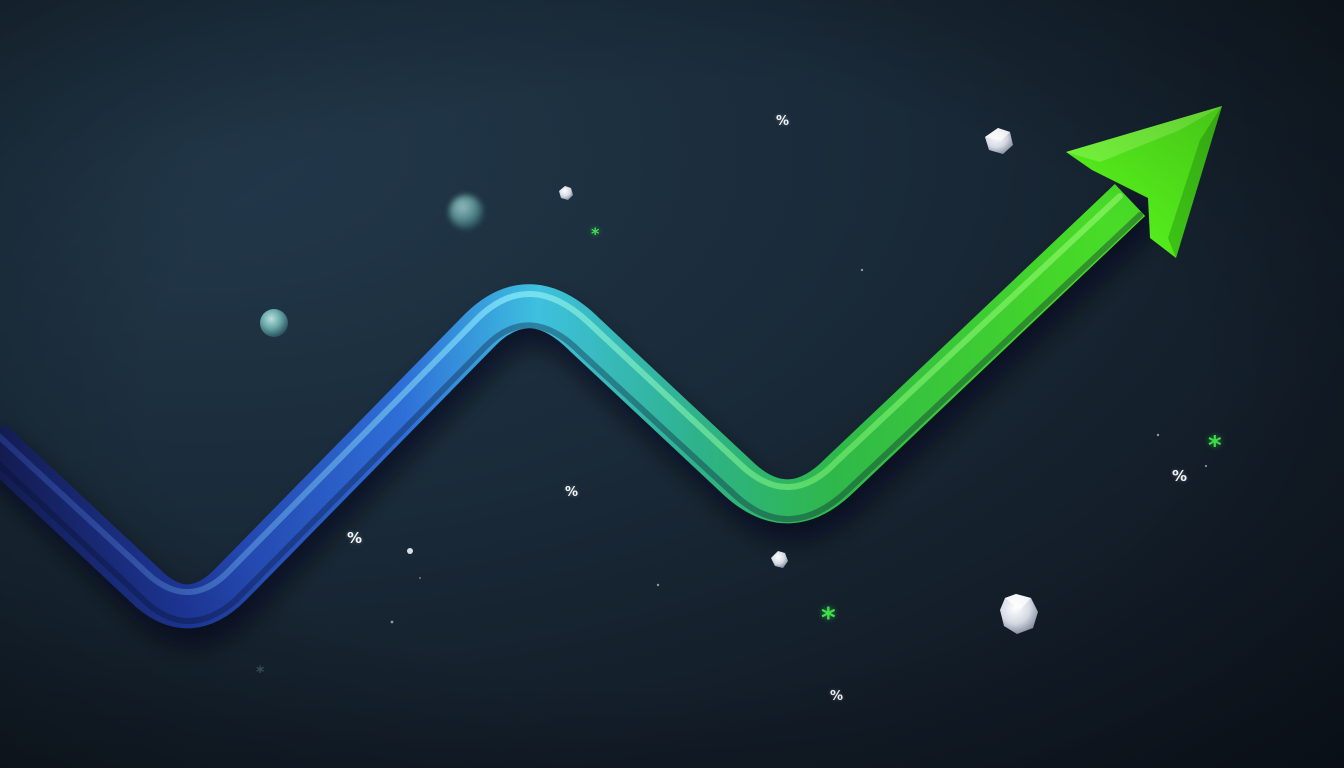 The width and height of the screenshot is (1344, 768). What do you see at coordinates (274, 323) in the screenshot?
I see `orb` at bounding box center [274, 323].